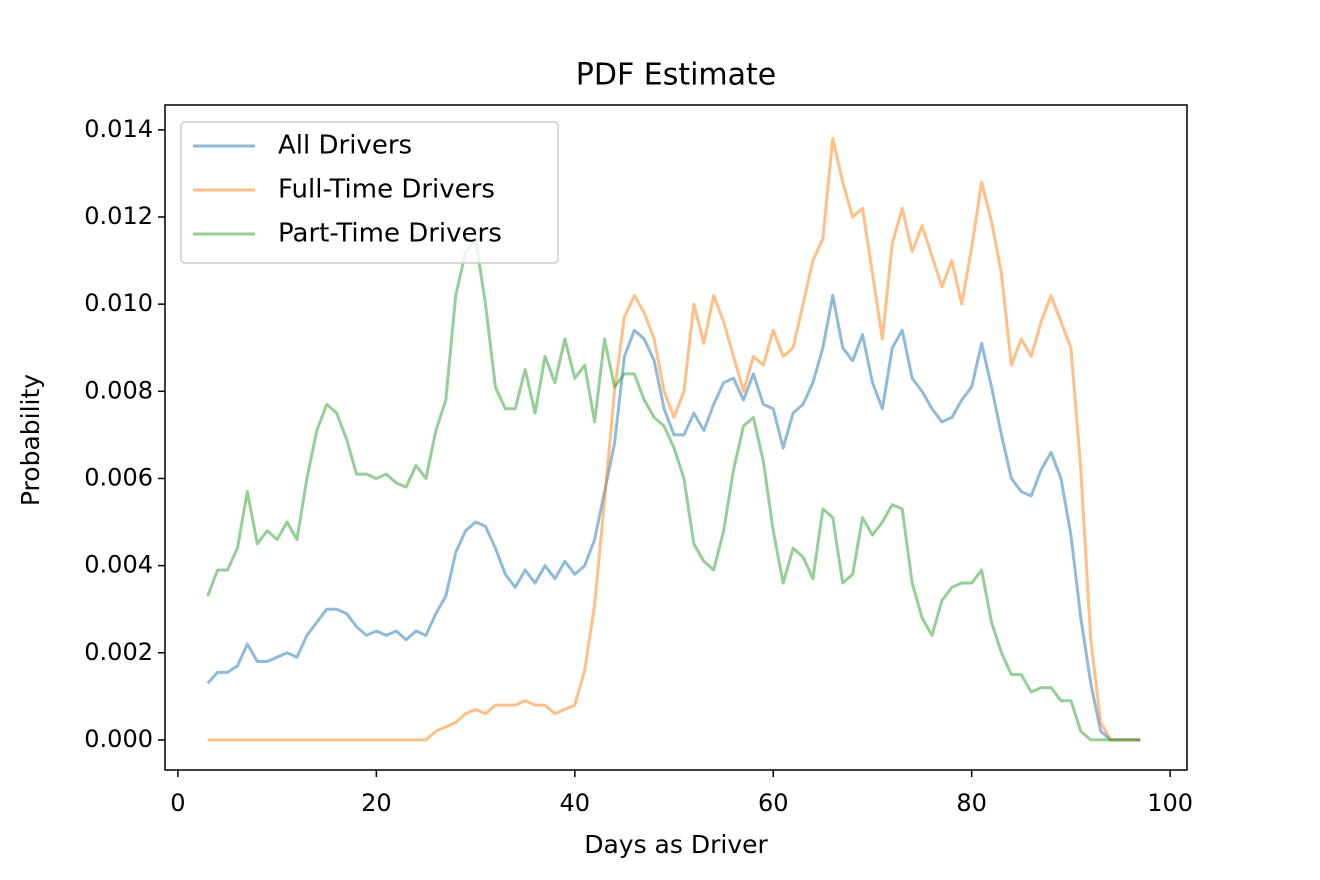  Describe the element at coordinates (676, 844) in the screenshot. I see `x-axis-label: Days as Driver` at that location.